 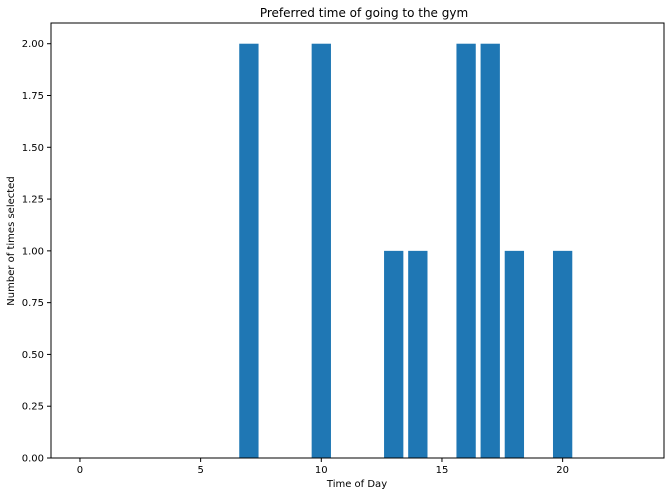 What do you see at coordinates (356, 484) in the screenshot?
I see `x-axis-label: Time of Day` at bounding box center [356, 484].